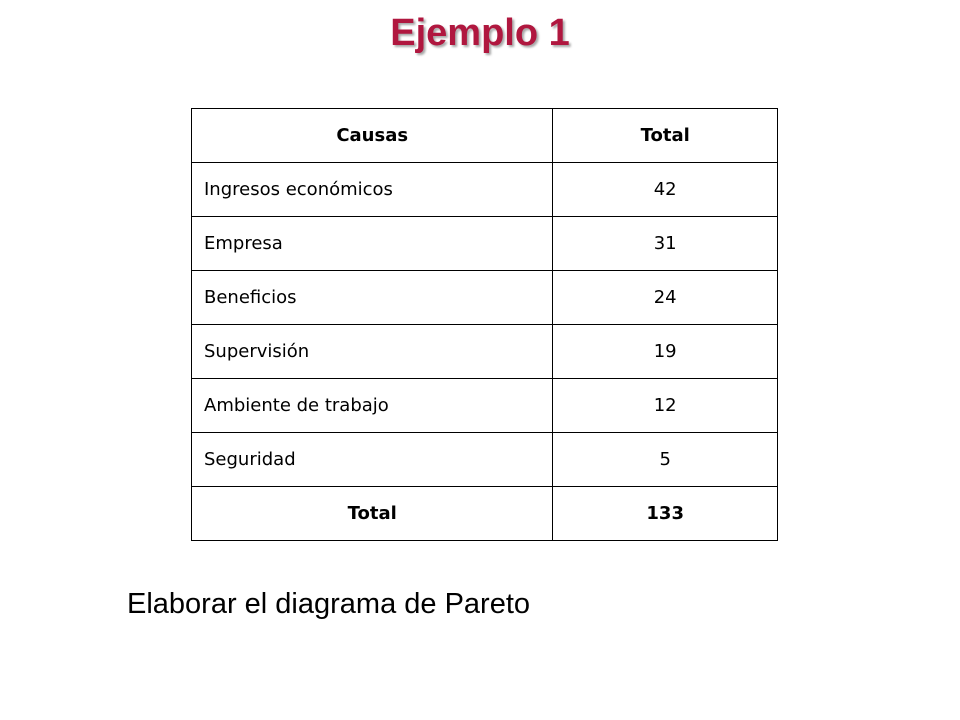 The image size is (960, 720). What do you see at coordinates (329, 604) in the screenshot?
I see `instruction-text: Elaborar el diagrama de Pareto` at bounding box center [329, 604].